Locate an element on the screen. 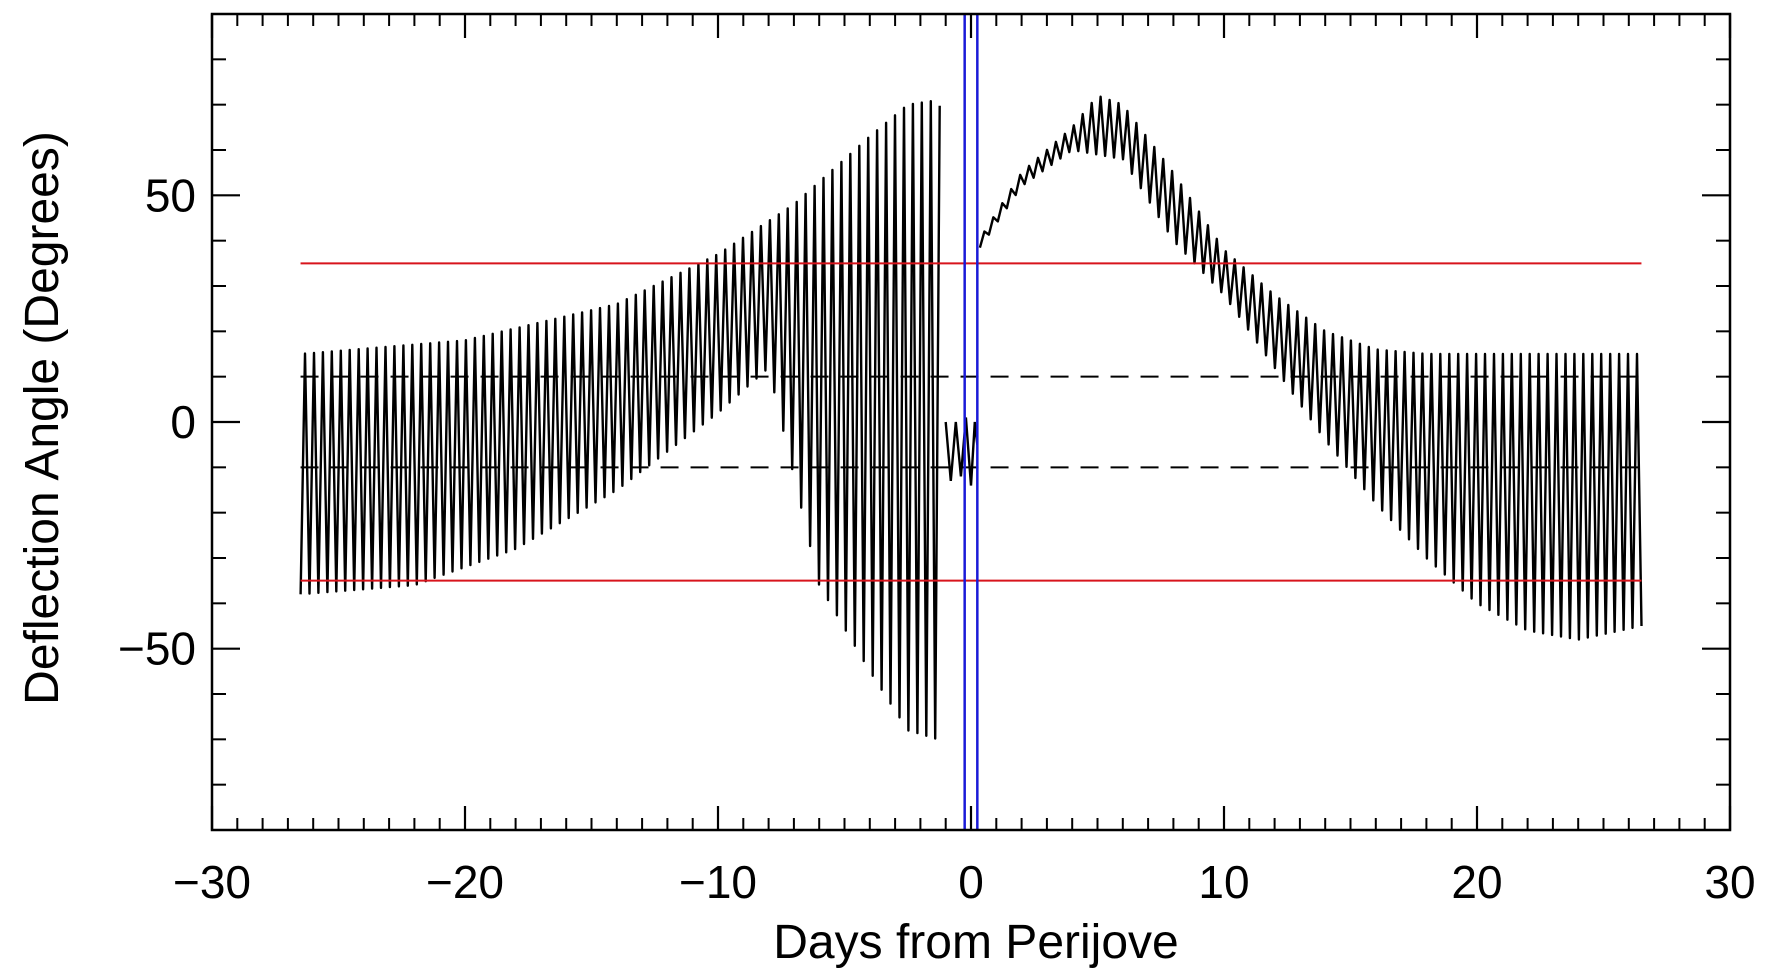 The height and width of the screenshot is (972, 1766). x-tick-label: −20 is located at coordinates (465, 882).